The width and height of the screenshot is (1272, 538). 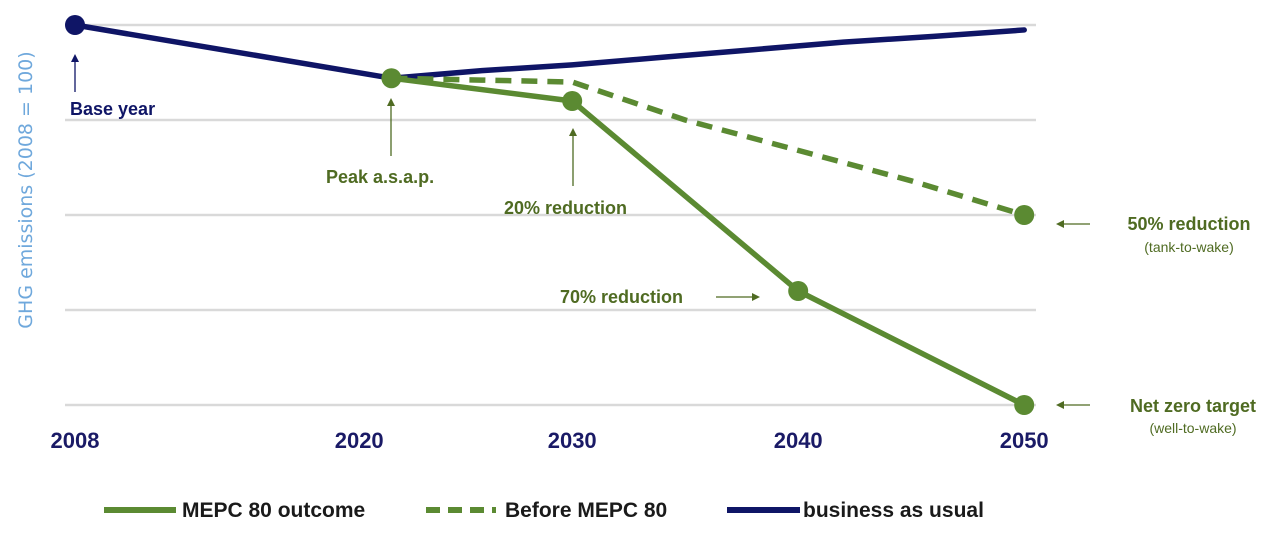 I want to click on annotation-50-reduction-sub: (tank-to-wake), so click(x=1188, y=247).